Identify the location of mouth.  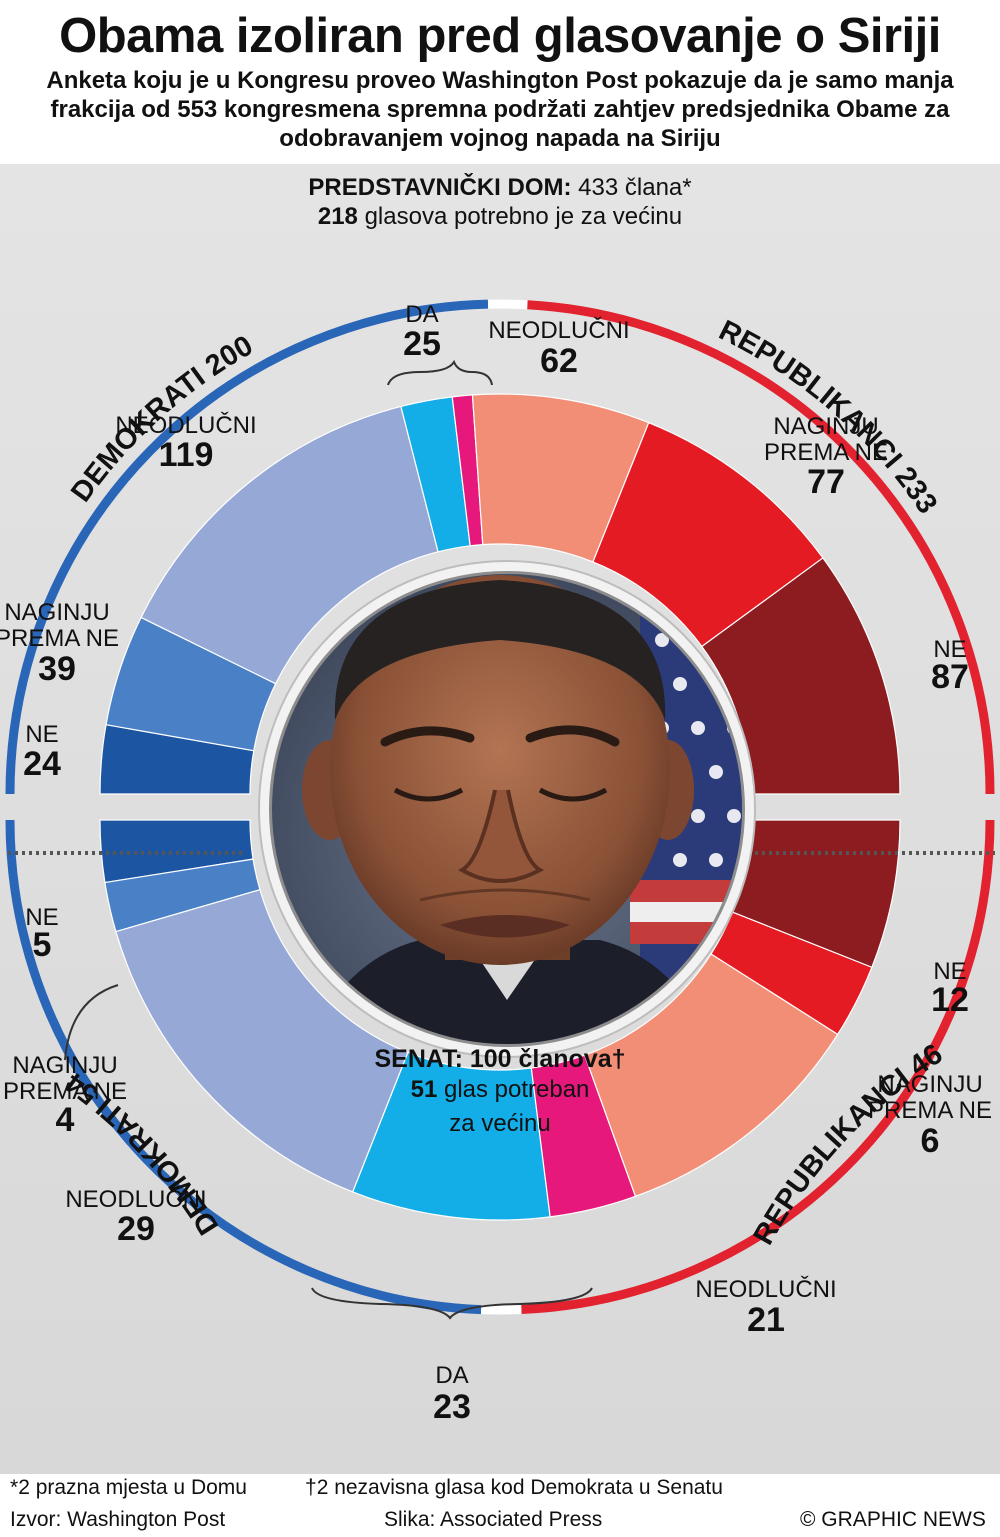
(505, 926).